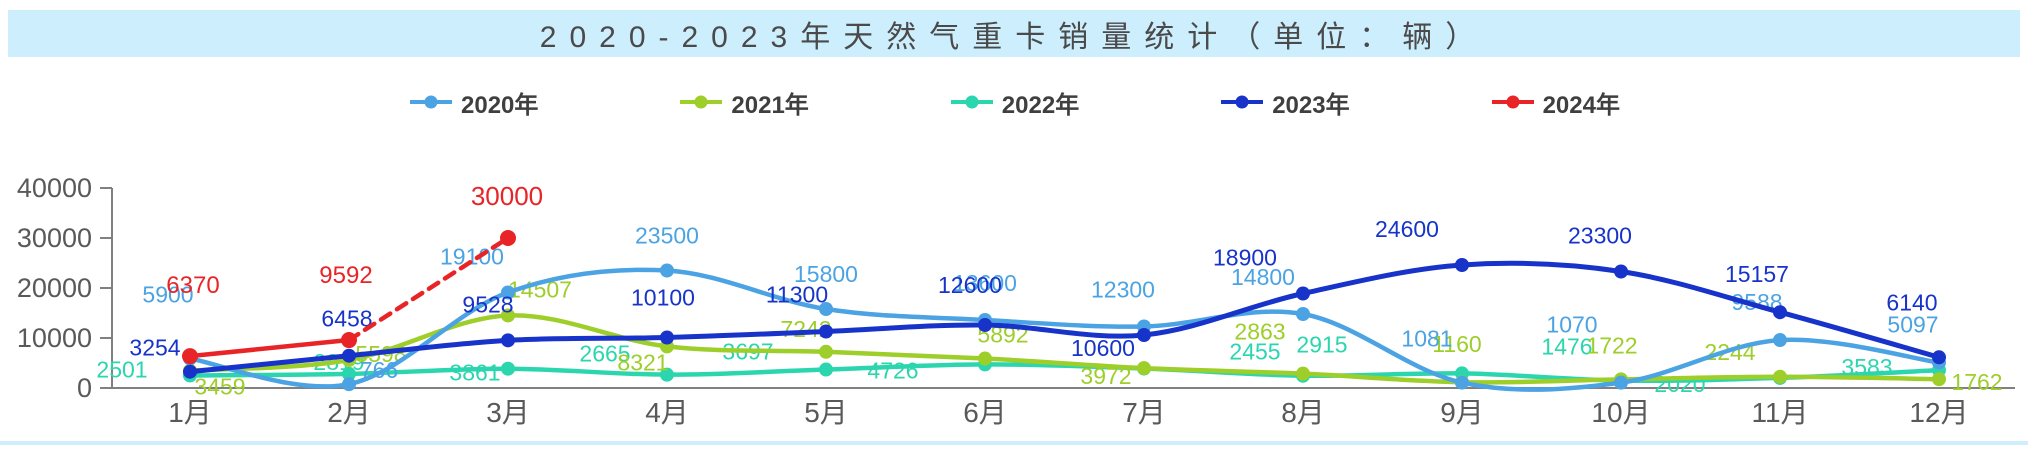 The image size is (2028, 449). I want to click on data-label: 3972, so click(1105, 376).